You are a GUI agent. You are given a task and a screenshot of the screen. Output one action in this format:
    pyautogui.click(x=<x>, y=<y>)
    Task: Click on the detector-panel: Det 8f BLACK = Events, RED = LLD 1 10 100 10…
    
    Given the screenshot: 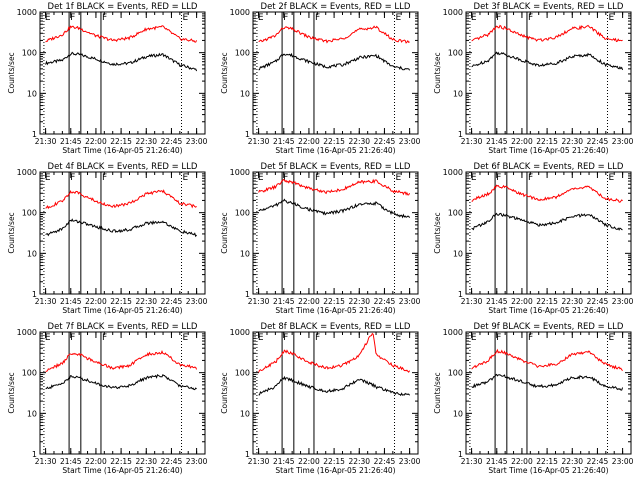 What is the action you would take?
    pyautogui.click(x=320, y=398)
    